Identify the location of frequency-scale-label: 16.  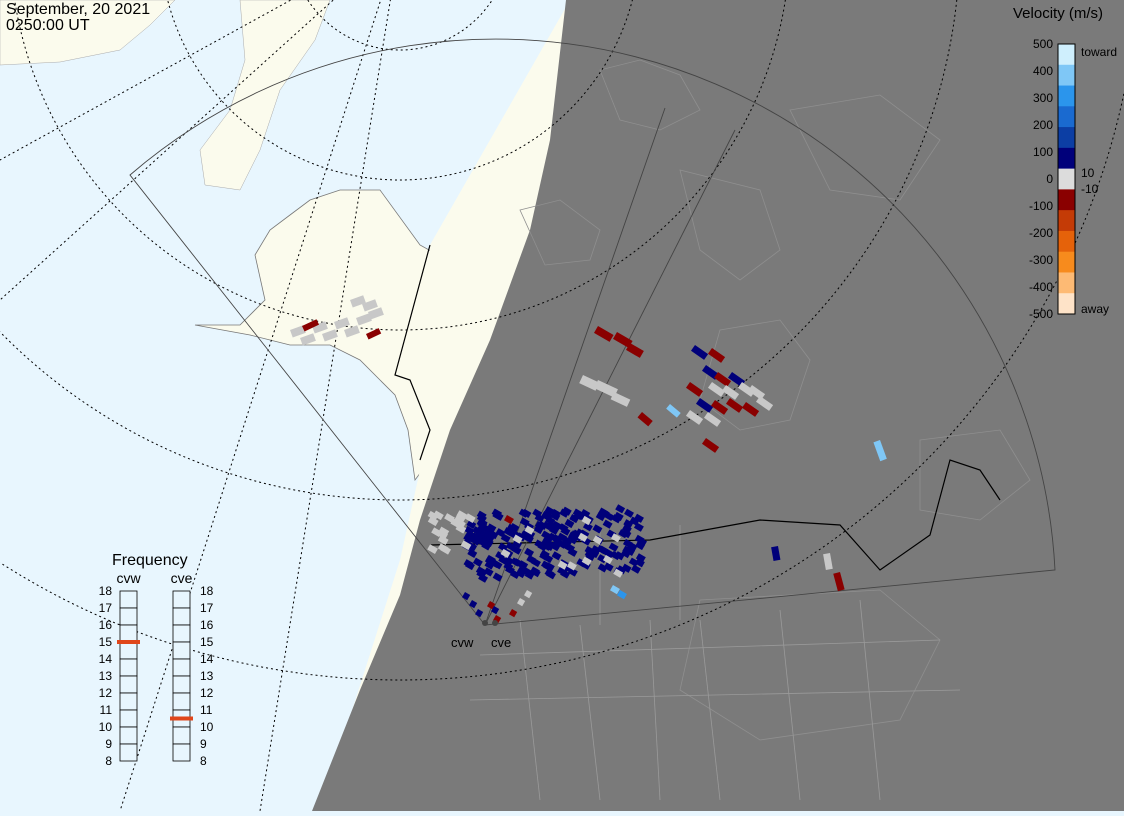
(106, 625).